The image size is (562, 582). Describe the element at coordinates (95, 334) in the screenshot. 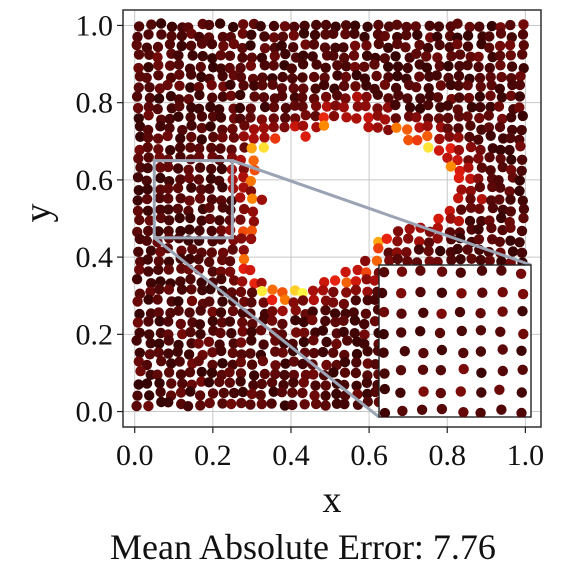

I see `y-tick-label: 0.2` at that location.